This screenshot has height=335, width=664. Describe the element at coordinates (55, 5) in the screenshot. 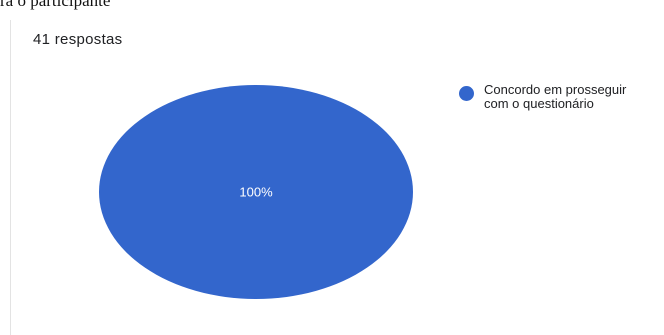

I see `header-fragment: ra o participante` at that location.